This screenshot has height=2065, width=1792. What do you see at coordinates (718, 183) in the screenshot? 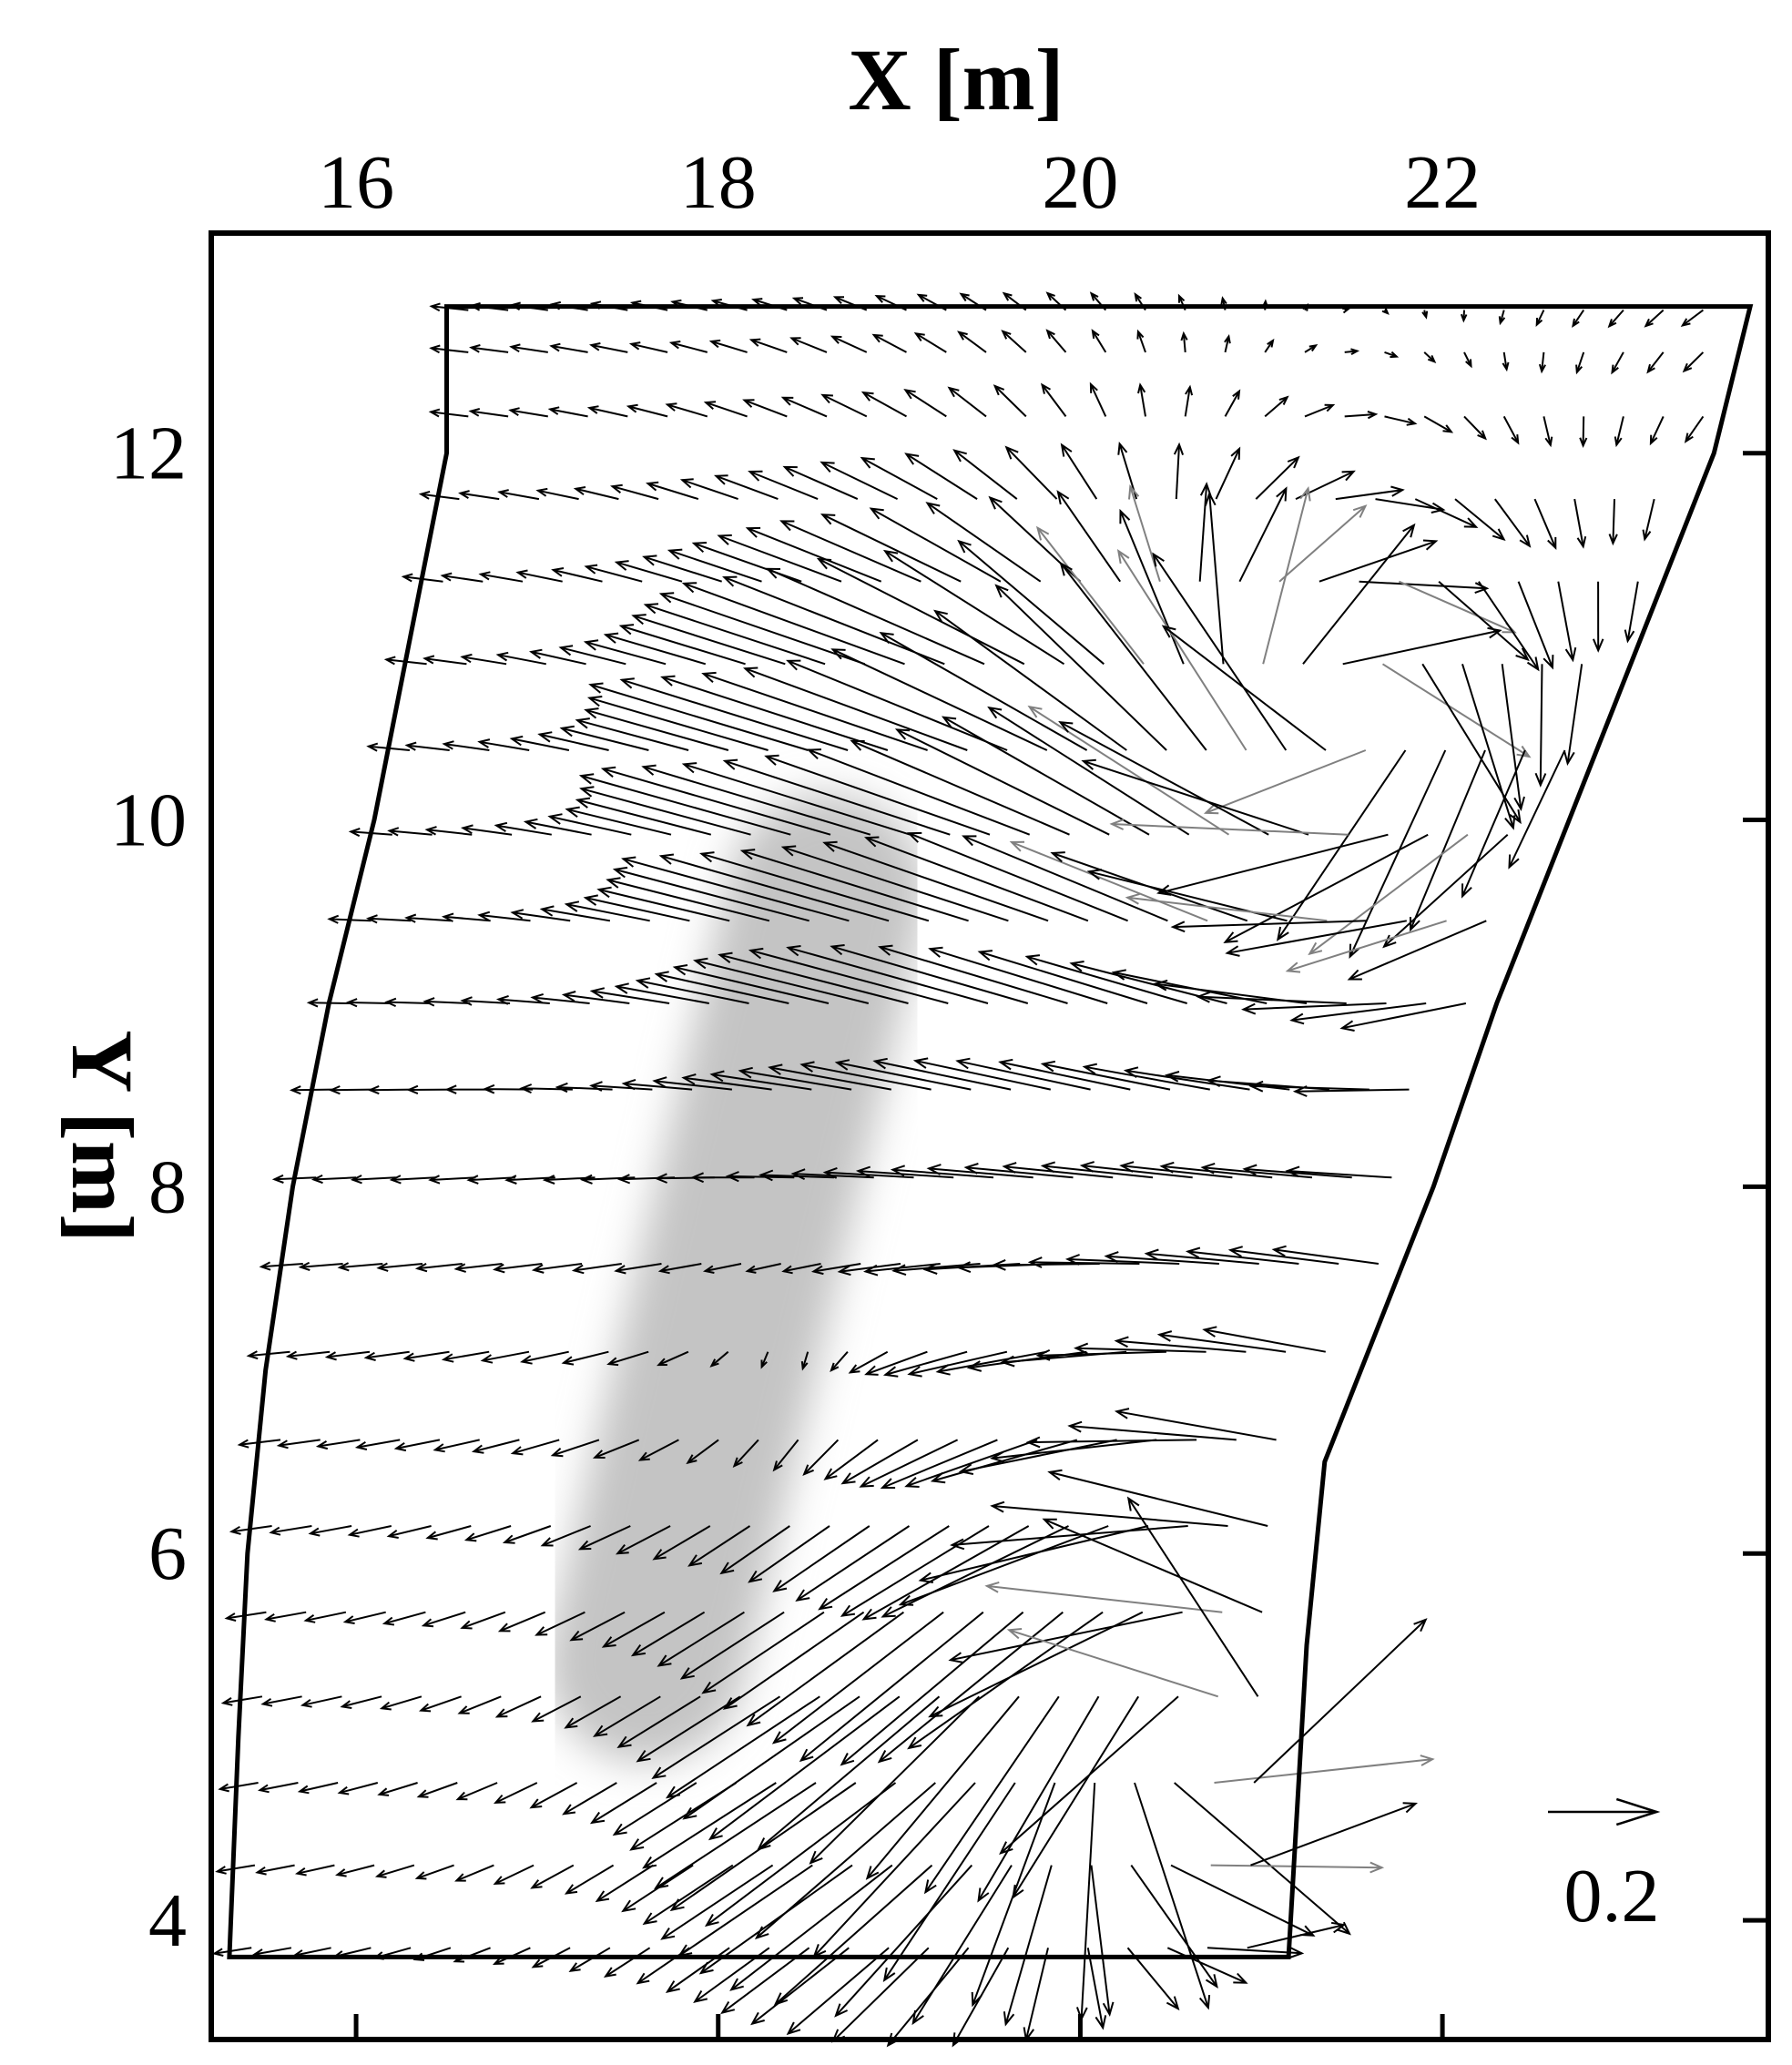
I see `x-tick-label: 18` at bounding box center [718, 183].